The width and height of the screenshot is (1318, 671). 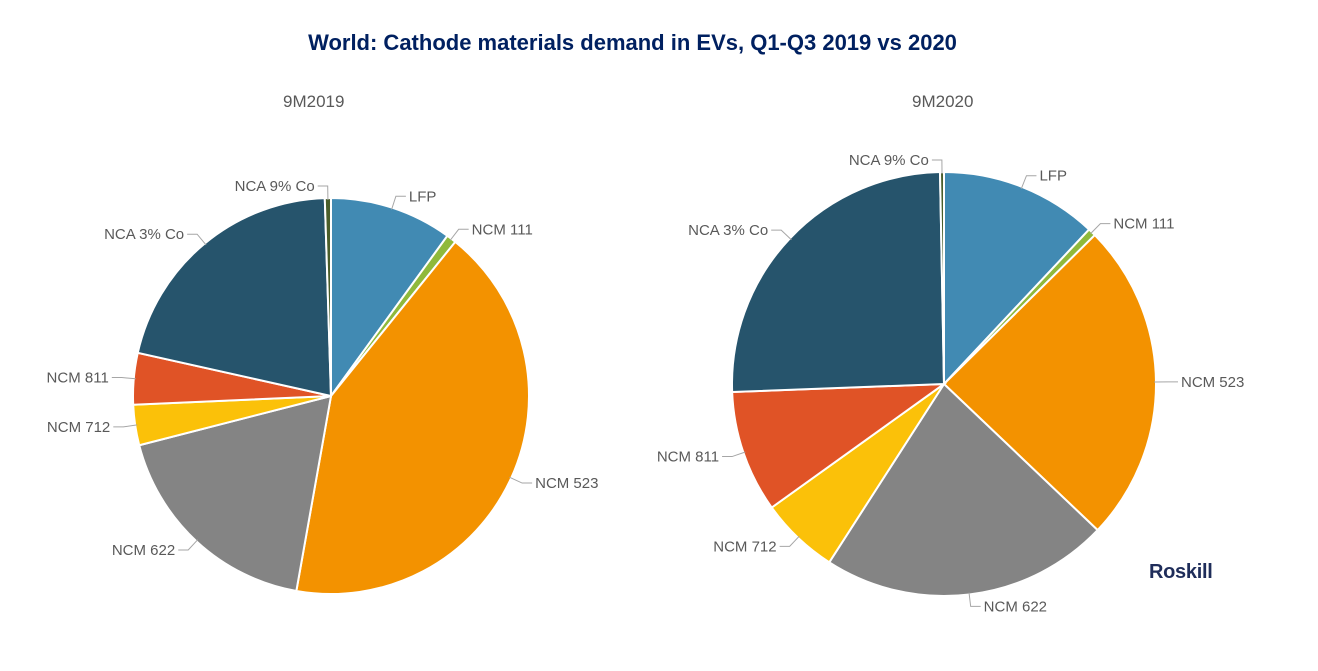 What do you see at coordinates (728, 230) in the screenshot?
I see `slice-label-nca-3-co-9m2020: NCA 3% Co` at bounding box center [728, 230].